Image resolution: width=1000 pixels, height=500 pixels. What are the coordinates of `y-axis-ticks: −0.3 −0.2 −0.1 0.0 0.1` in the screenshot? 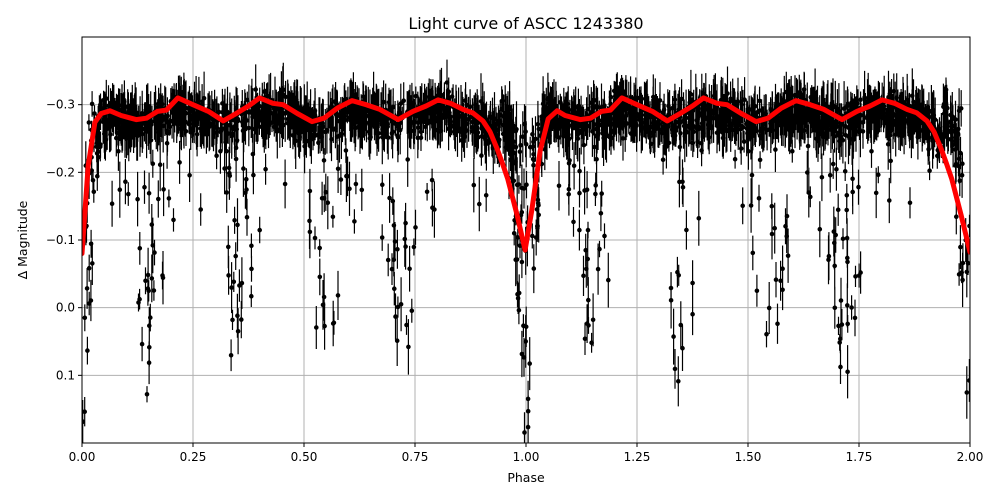 It's located at (64, 240).